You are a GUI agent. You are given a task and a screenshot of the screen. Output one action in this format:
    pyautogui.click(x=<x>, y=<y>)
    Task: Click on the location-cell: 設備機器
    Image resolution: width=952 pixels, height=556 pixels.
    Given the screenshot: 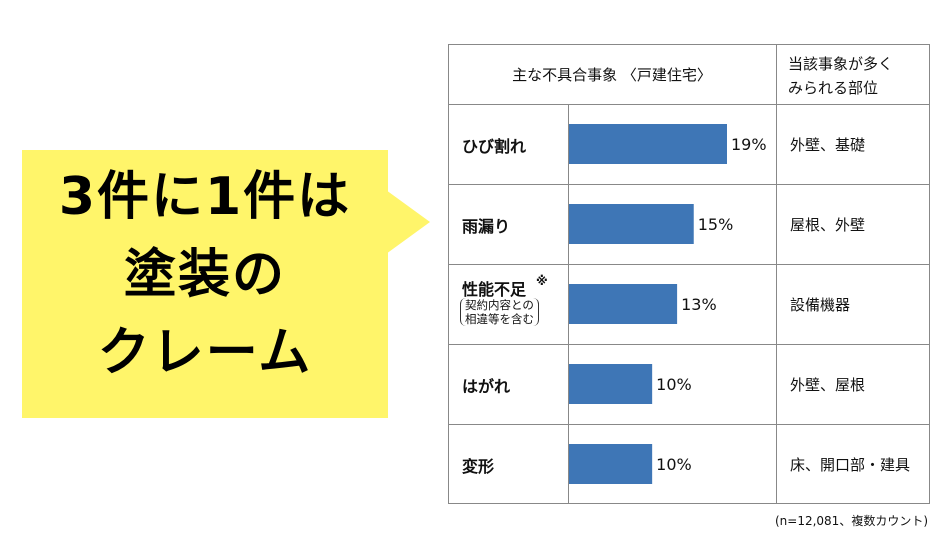 What is the action you would take?
    pyautogui.click(x=820, y=305)
    